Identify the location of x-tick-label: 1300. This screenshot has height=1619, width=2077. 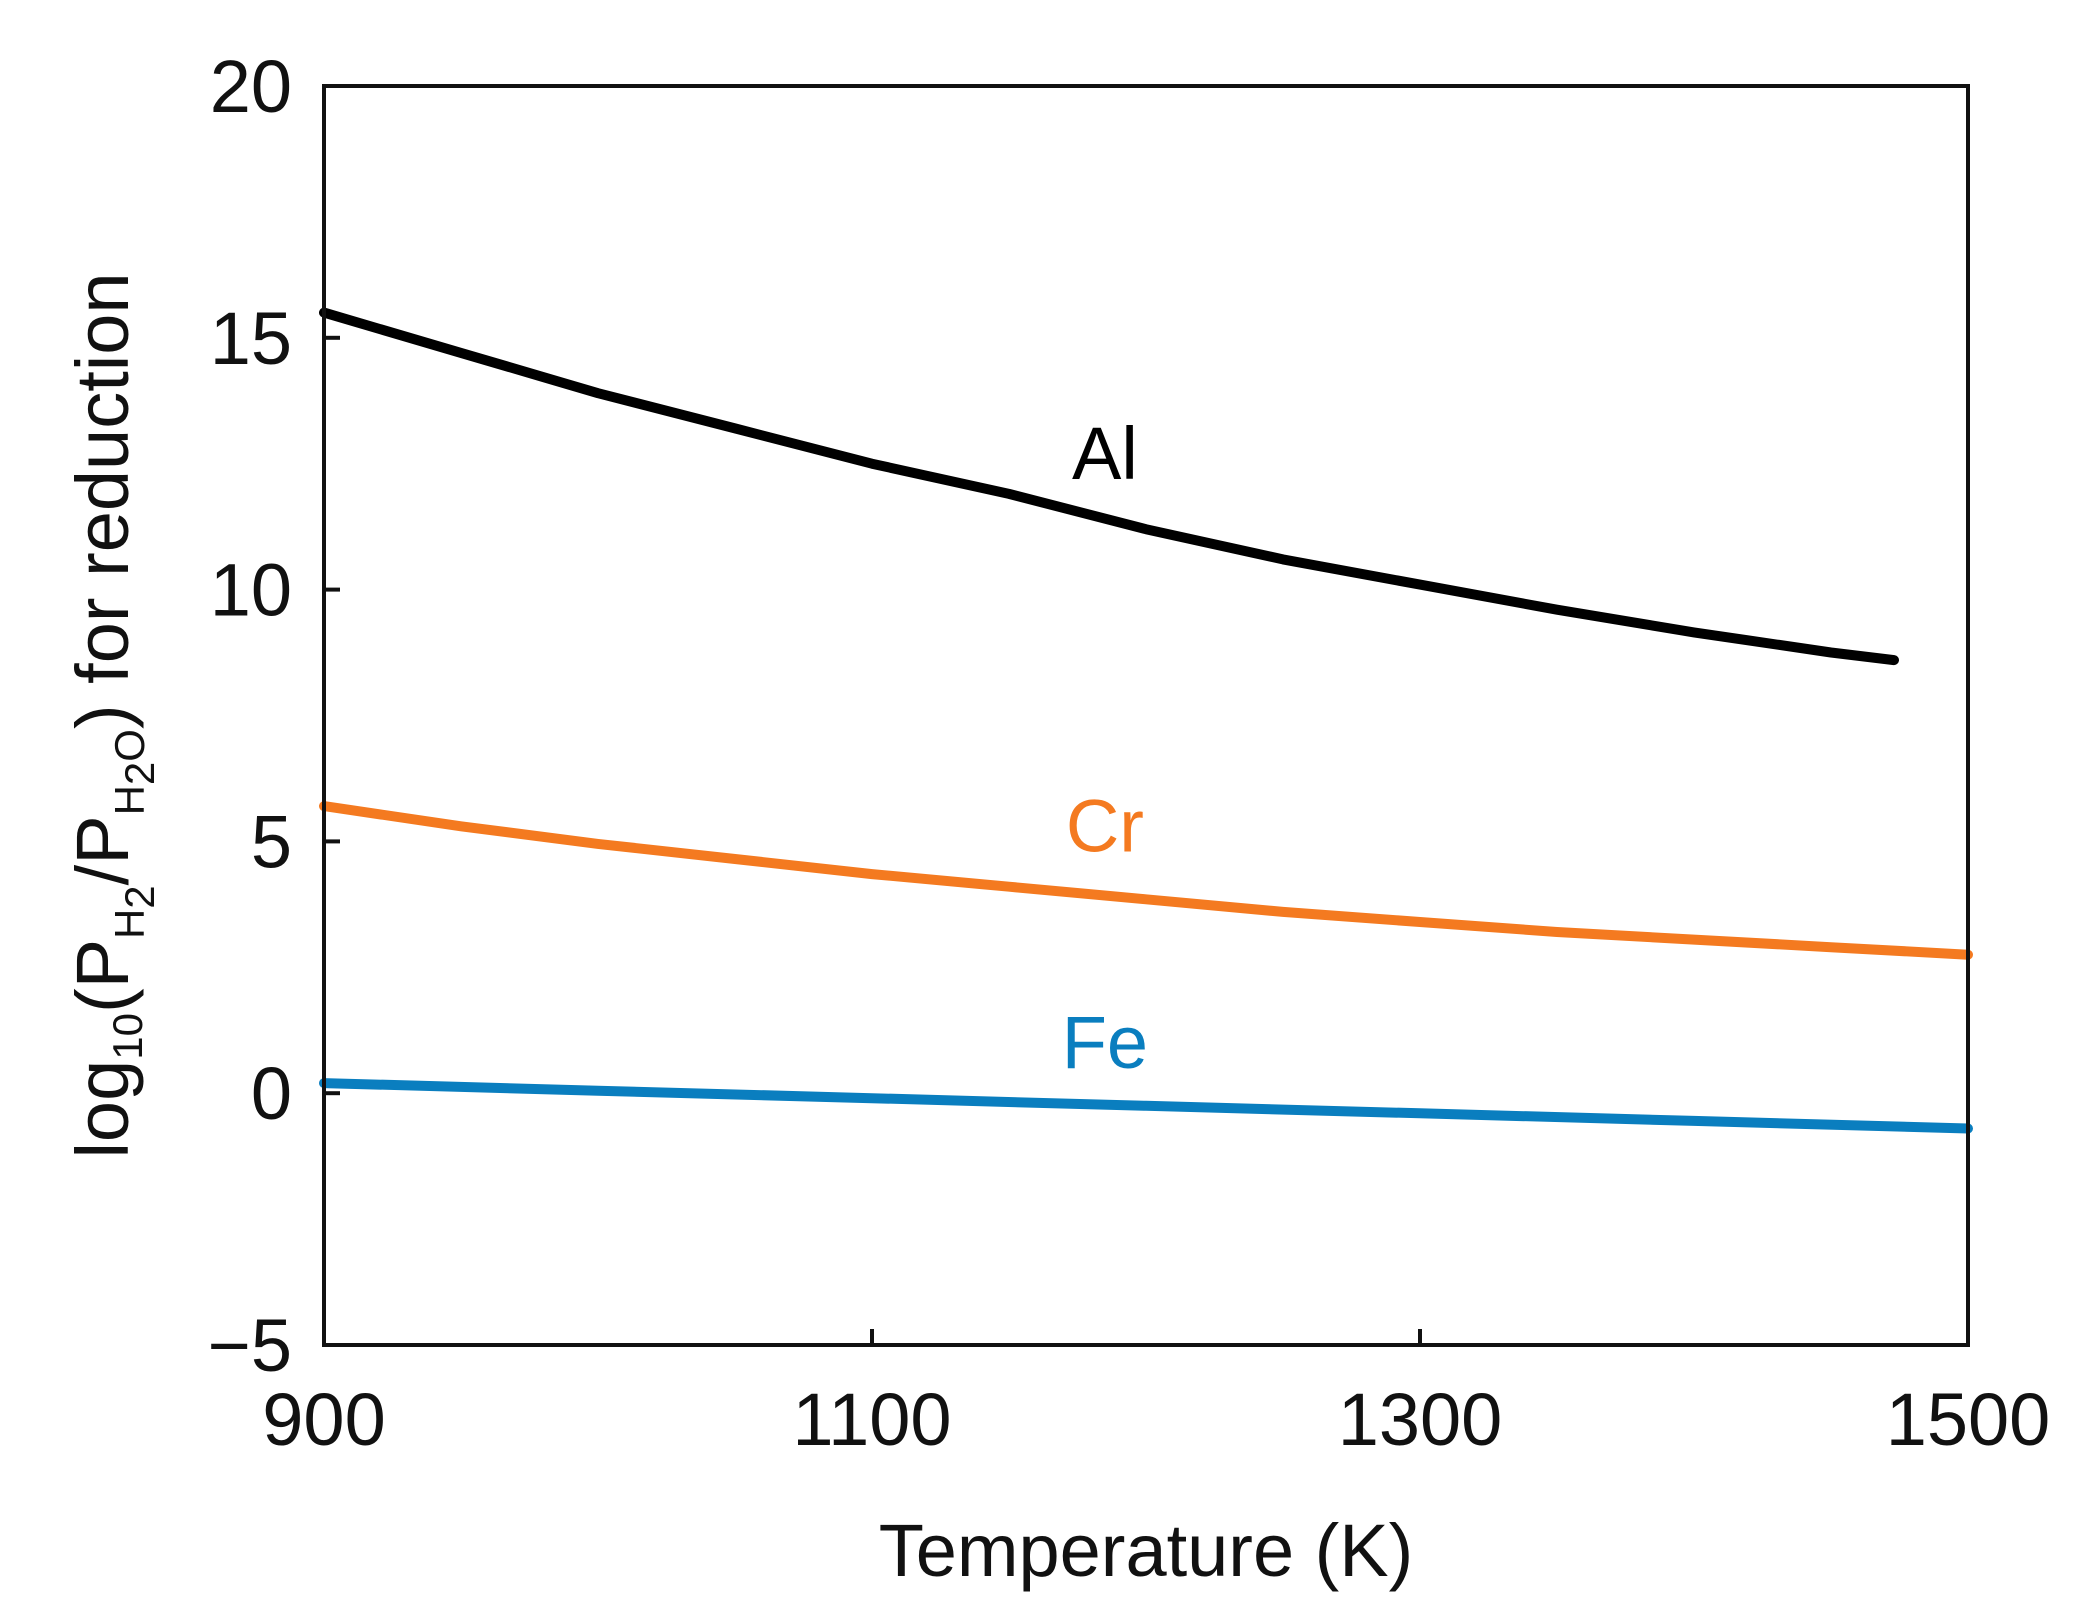
(1420, 1419).